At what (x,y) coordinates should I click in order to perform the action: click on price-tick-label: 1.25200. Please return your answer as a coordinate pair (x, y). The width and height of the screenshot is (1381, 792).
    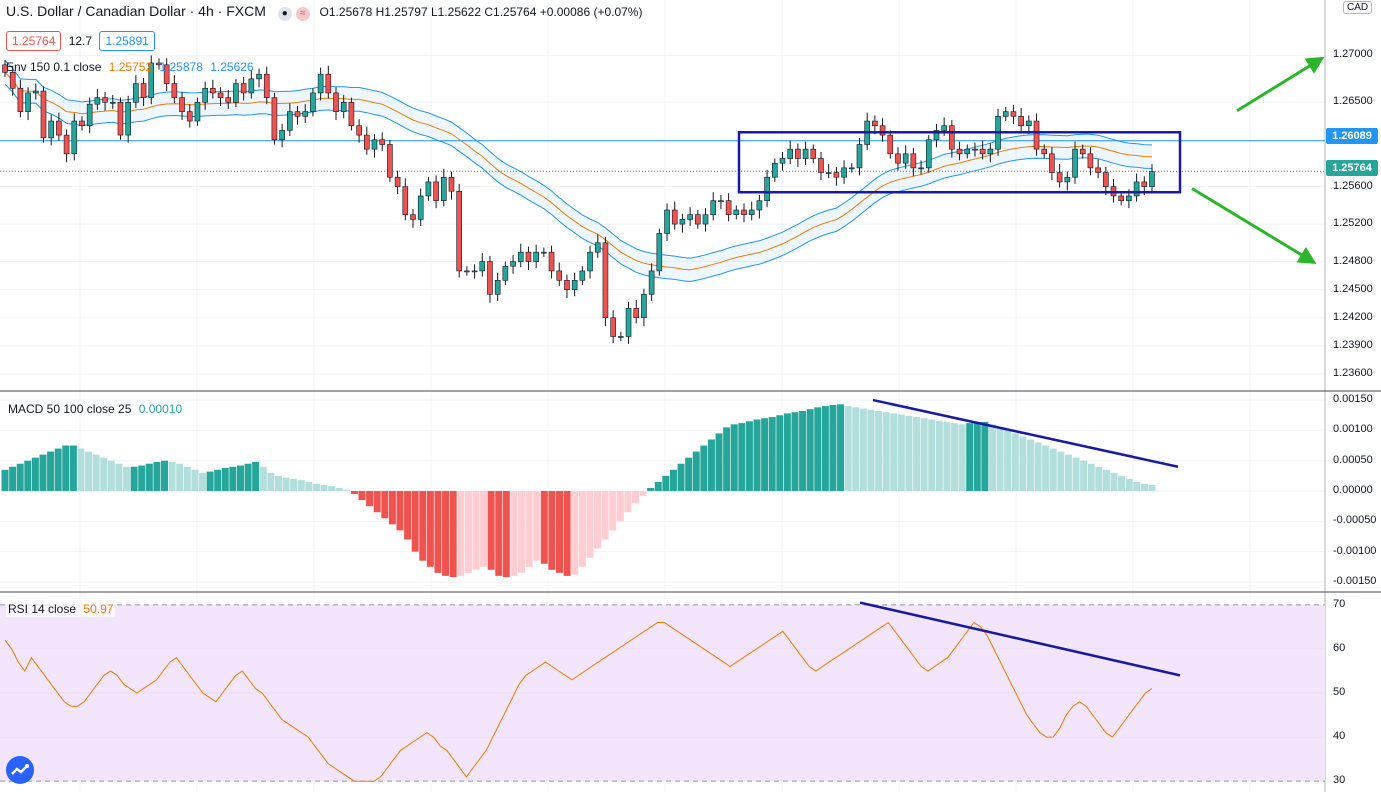
    Looking at the image, I should click on (1353, 223).